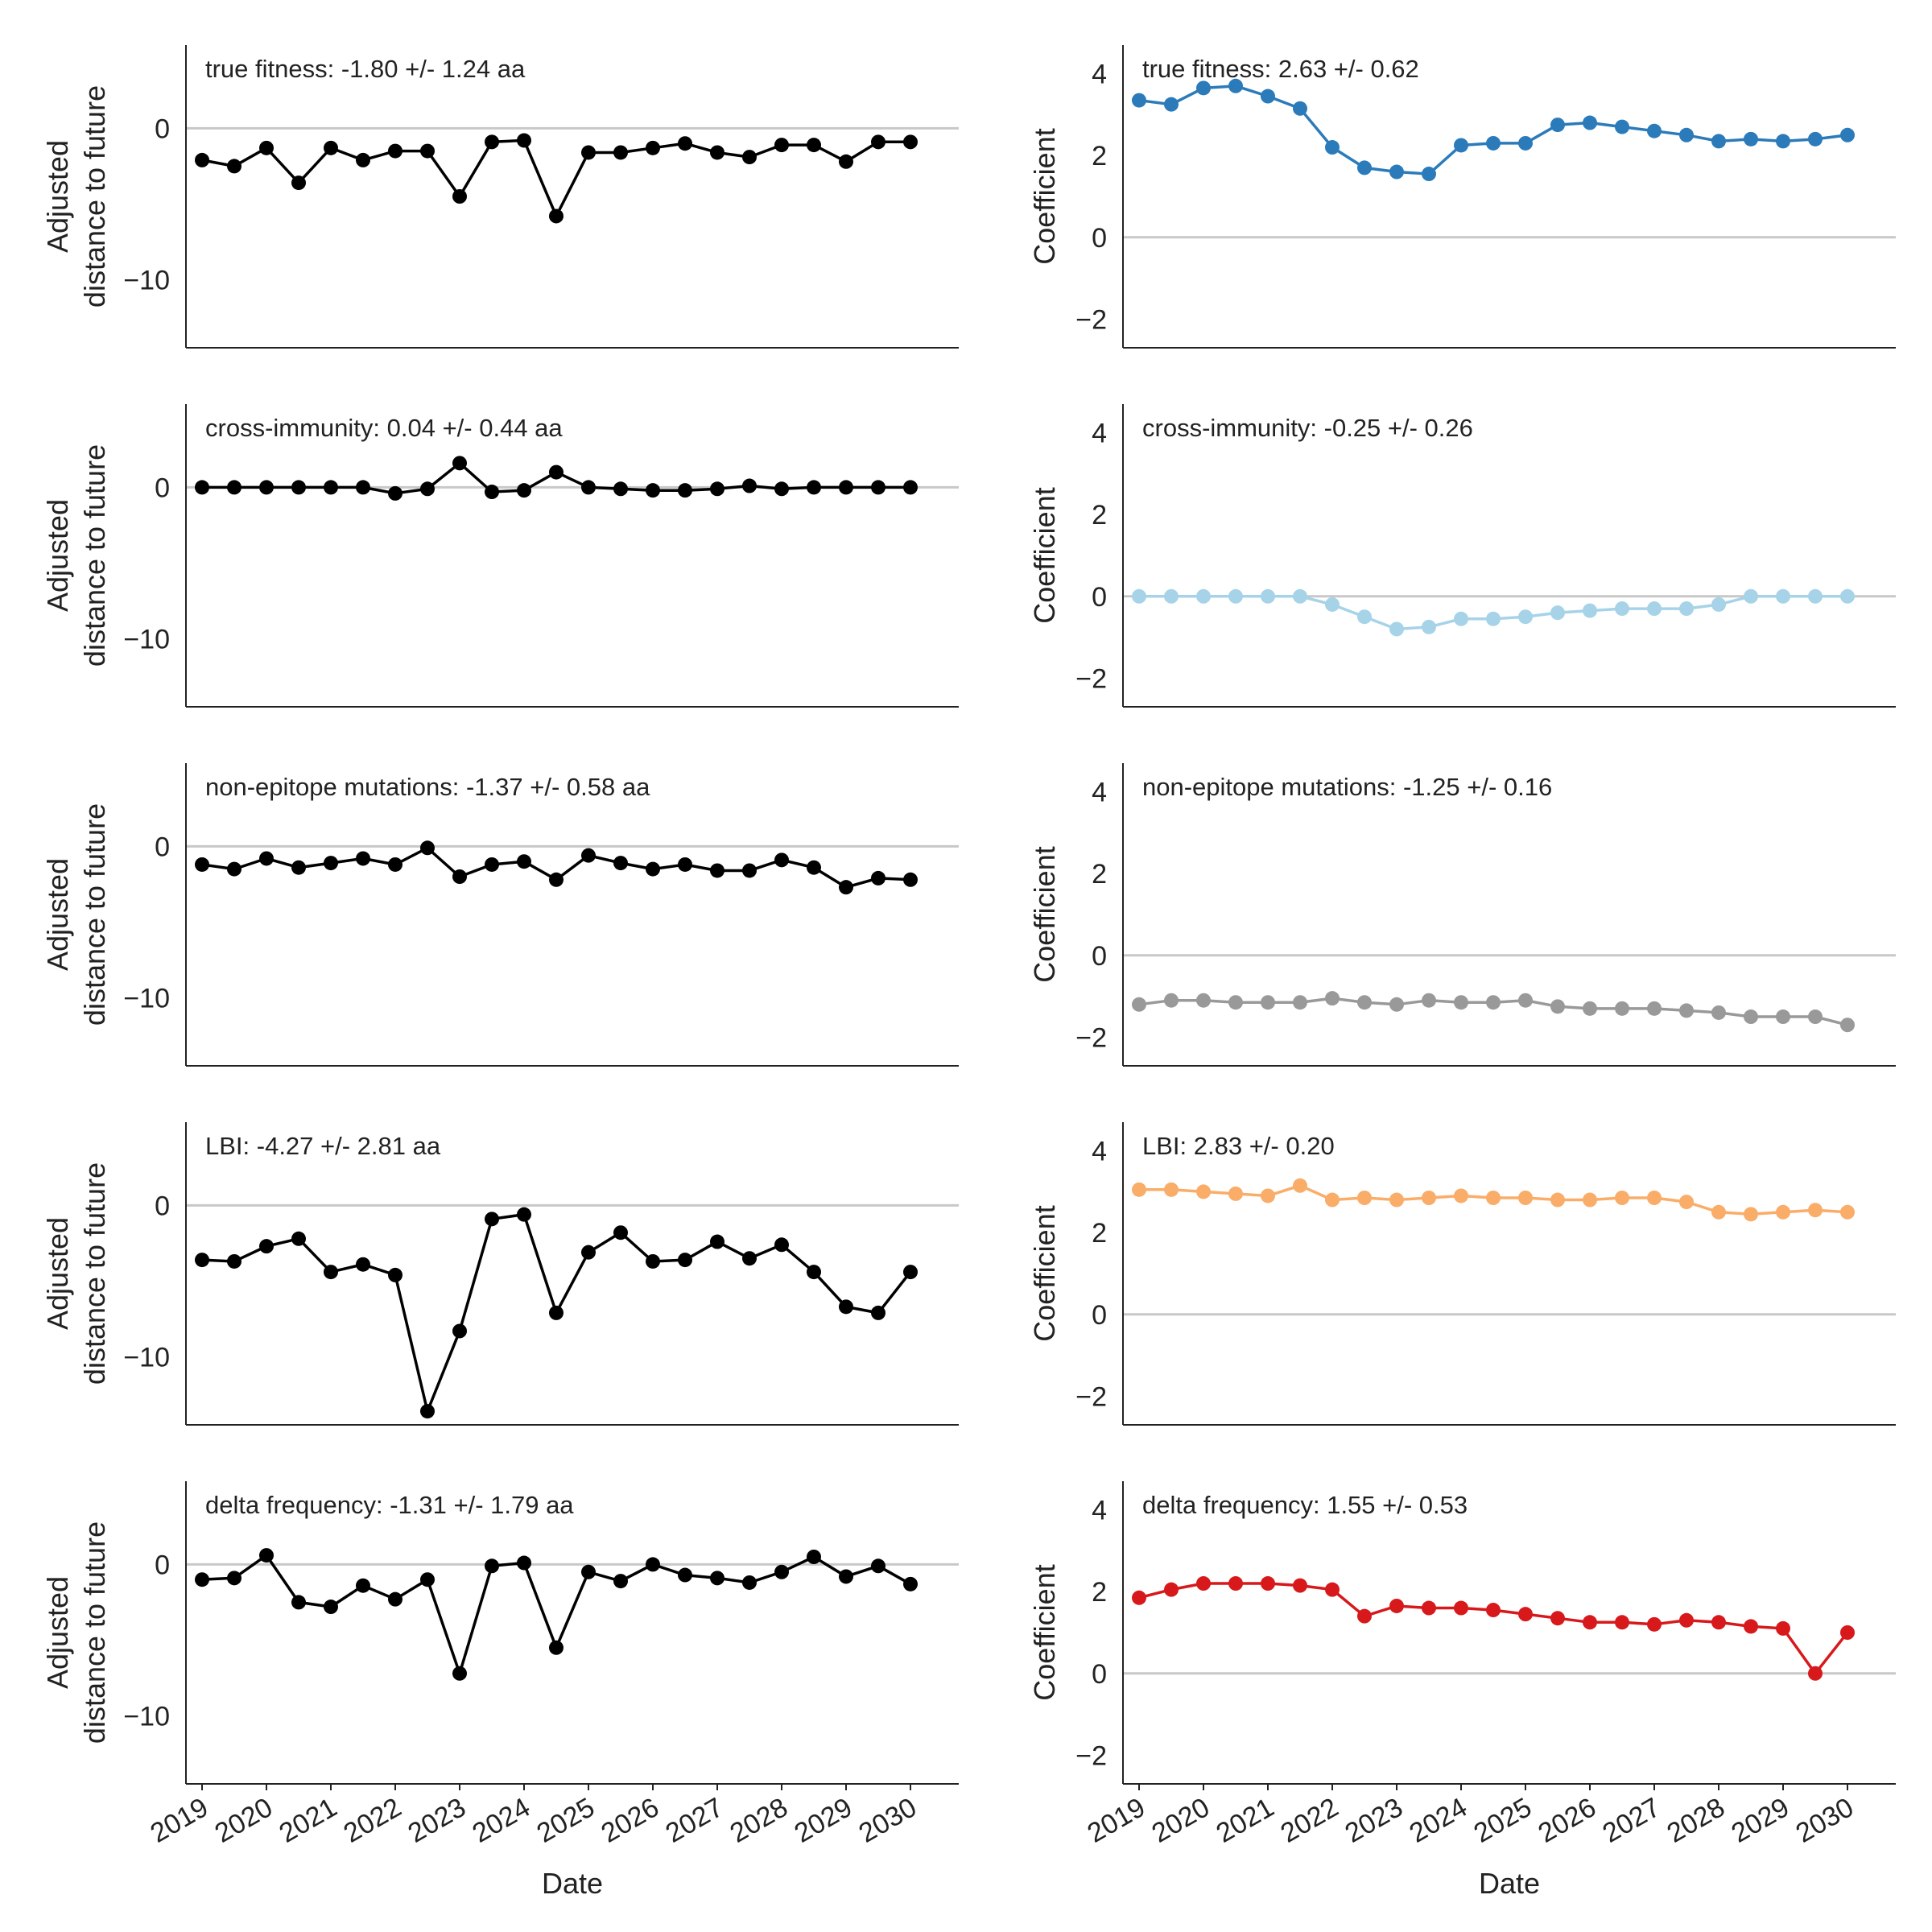 The image size is (1932, 1932). What do you see at coordinates (1307, 428) in the screenshot?
I see `annotation-label: cross-immunity: -0.25 +/- 0.26` at bounding box center [1307, 428].